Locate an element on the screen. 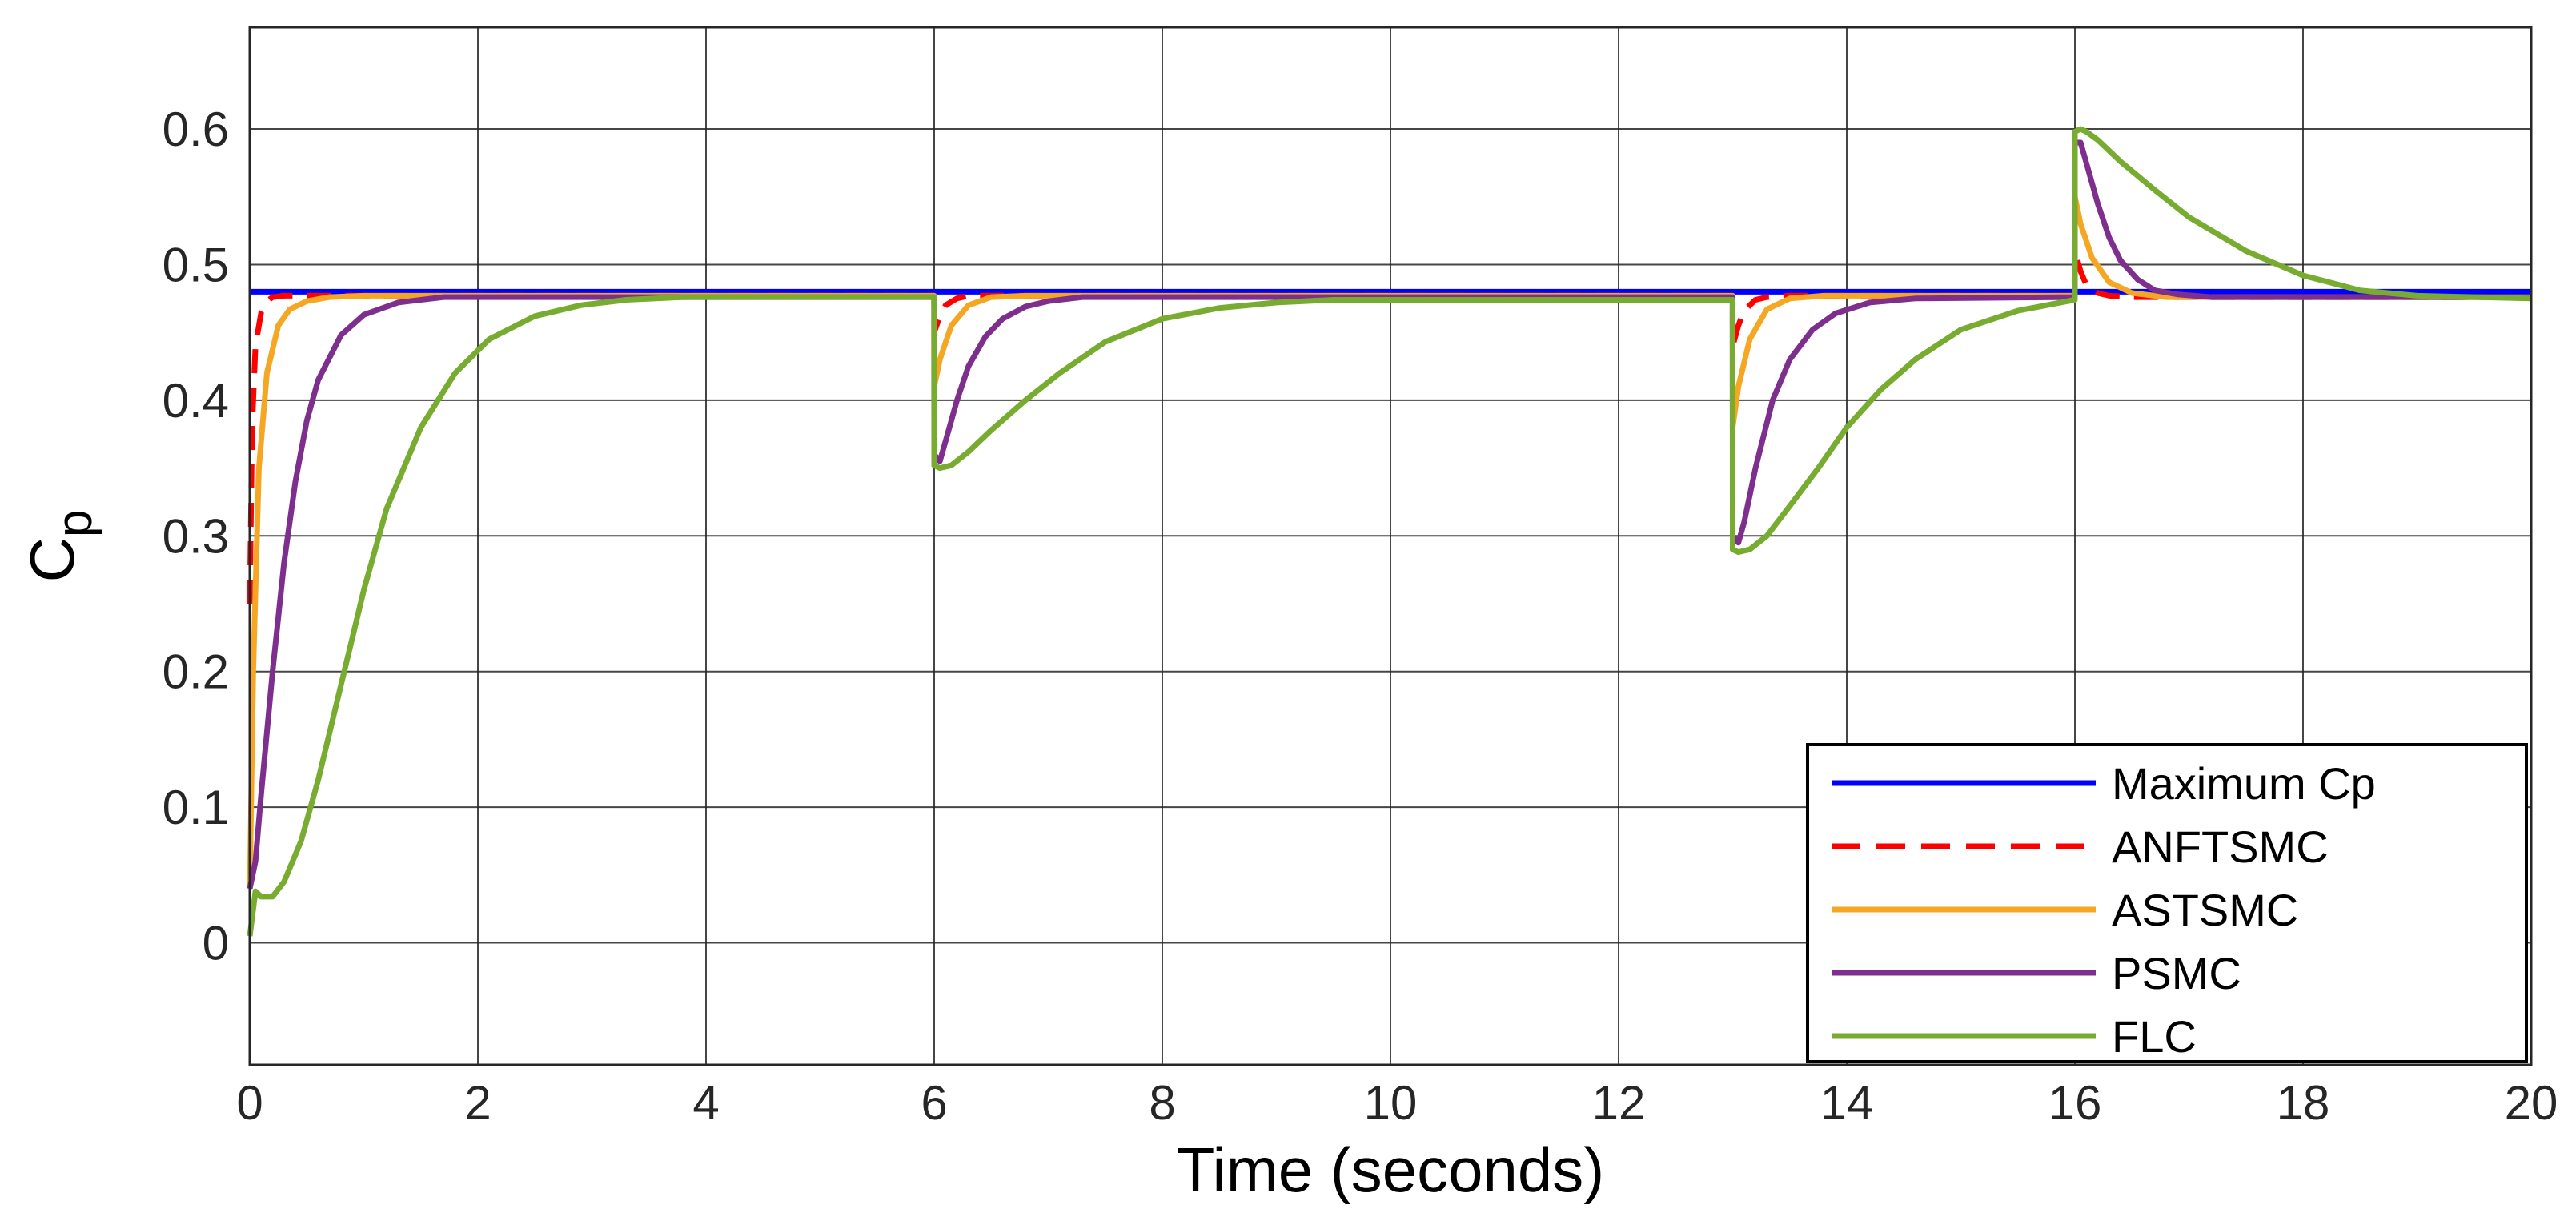 This screenshot has width=2576, height=1217. x-axis-label: Time (seconds) is located at coordinates (1391, 1170).